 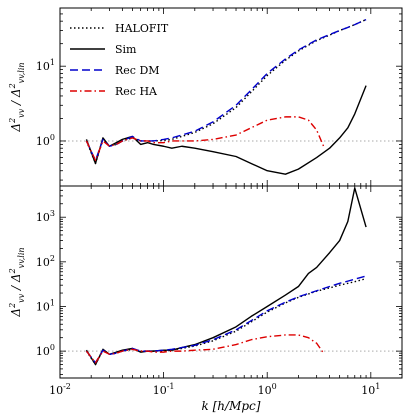 I want to click on legend-label: Sim, so click(x=126, y=49).